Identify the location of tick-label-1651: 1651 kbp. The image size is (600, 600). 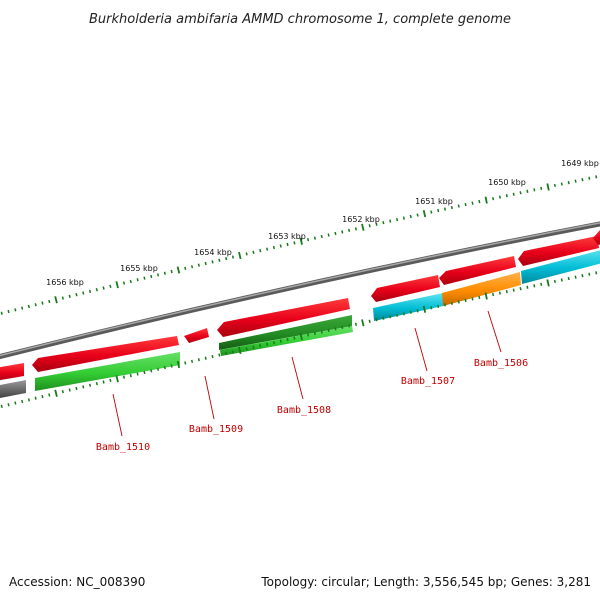
(434, 201).